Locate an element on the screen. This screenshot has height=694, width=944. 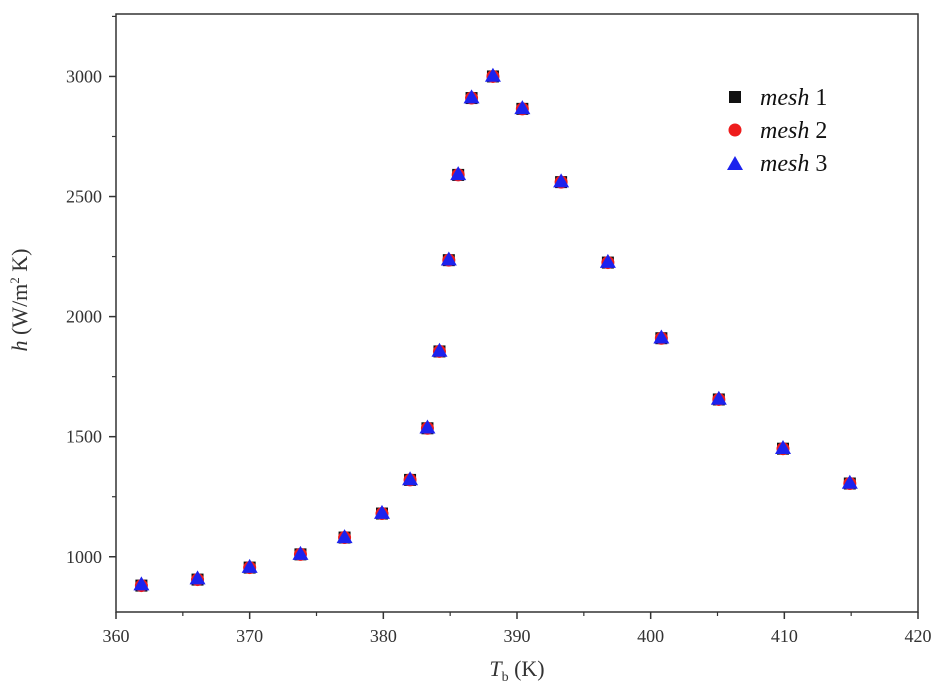
legend-suffix-mesh-2: 2 is located at coordinates (818, 131).